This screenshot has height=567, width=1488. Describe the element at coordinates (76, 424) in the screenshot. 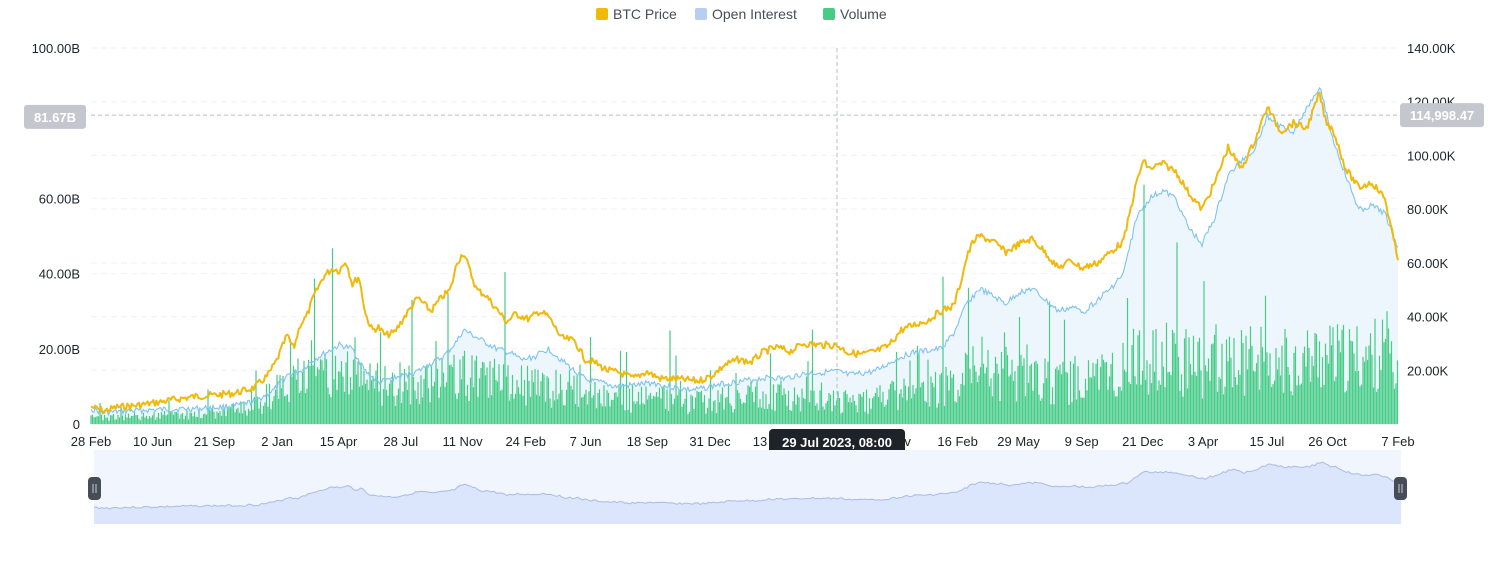

I see `left-y-tick-label: 0` at that location.